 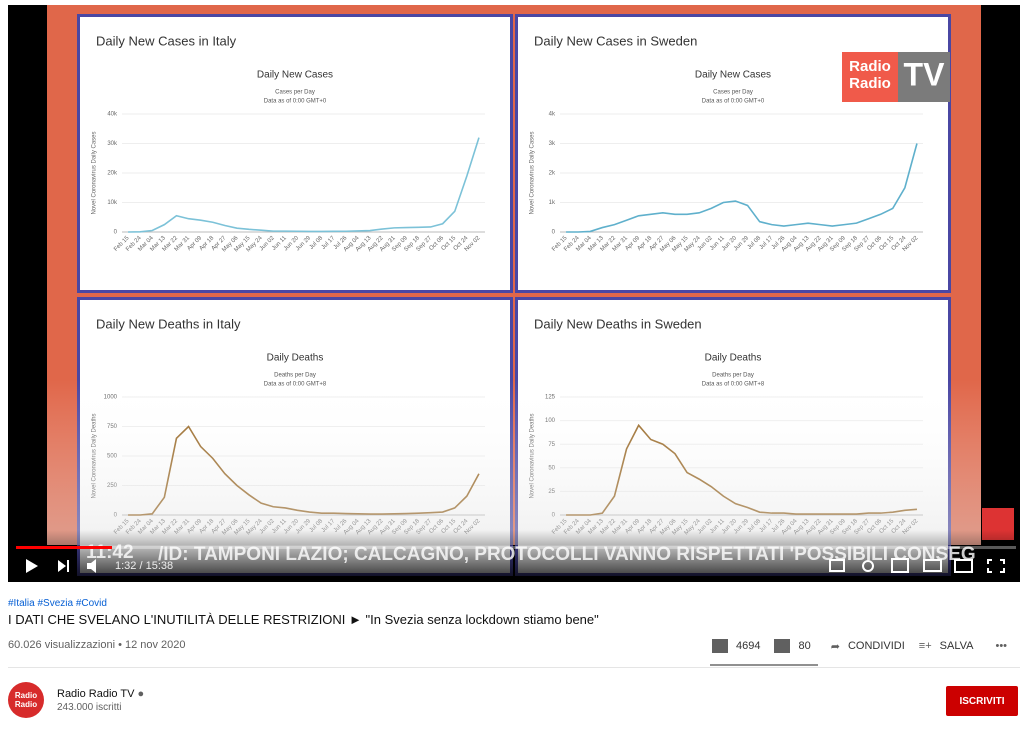 I want to click on logo-tv: TV, so click(x=925, y=74).